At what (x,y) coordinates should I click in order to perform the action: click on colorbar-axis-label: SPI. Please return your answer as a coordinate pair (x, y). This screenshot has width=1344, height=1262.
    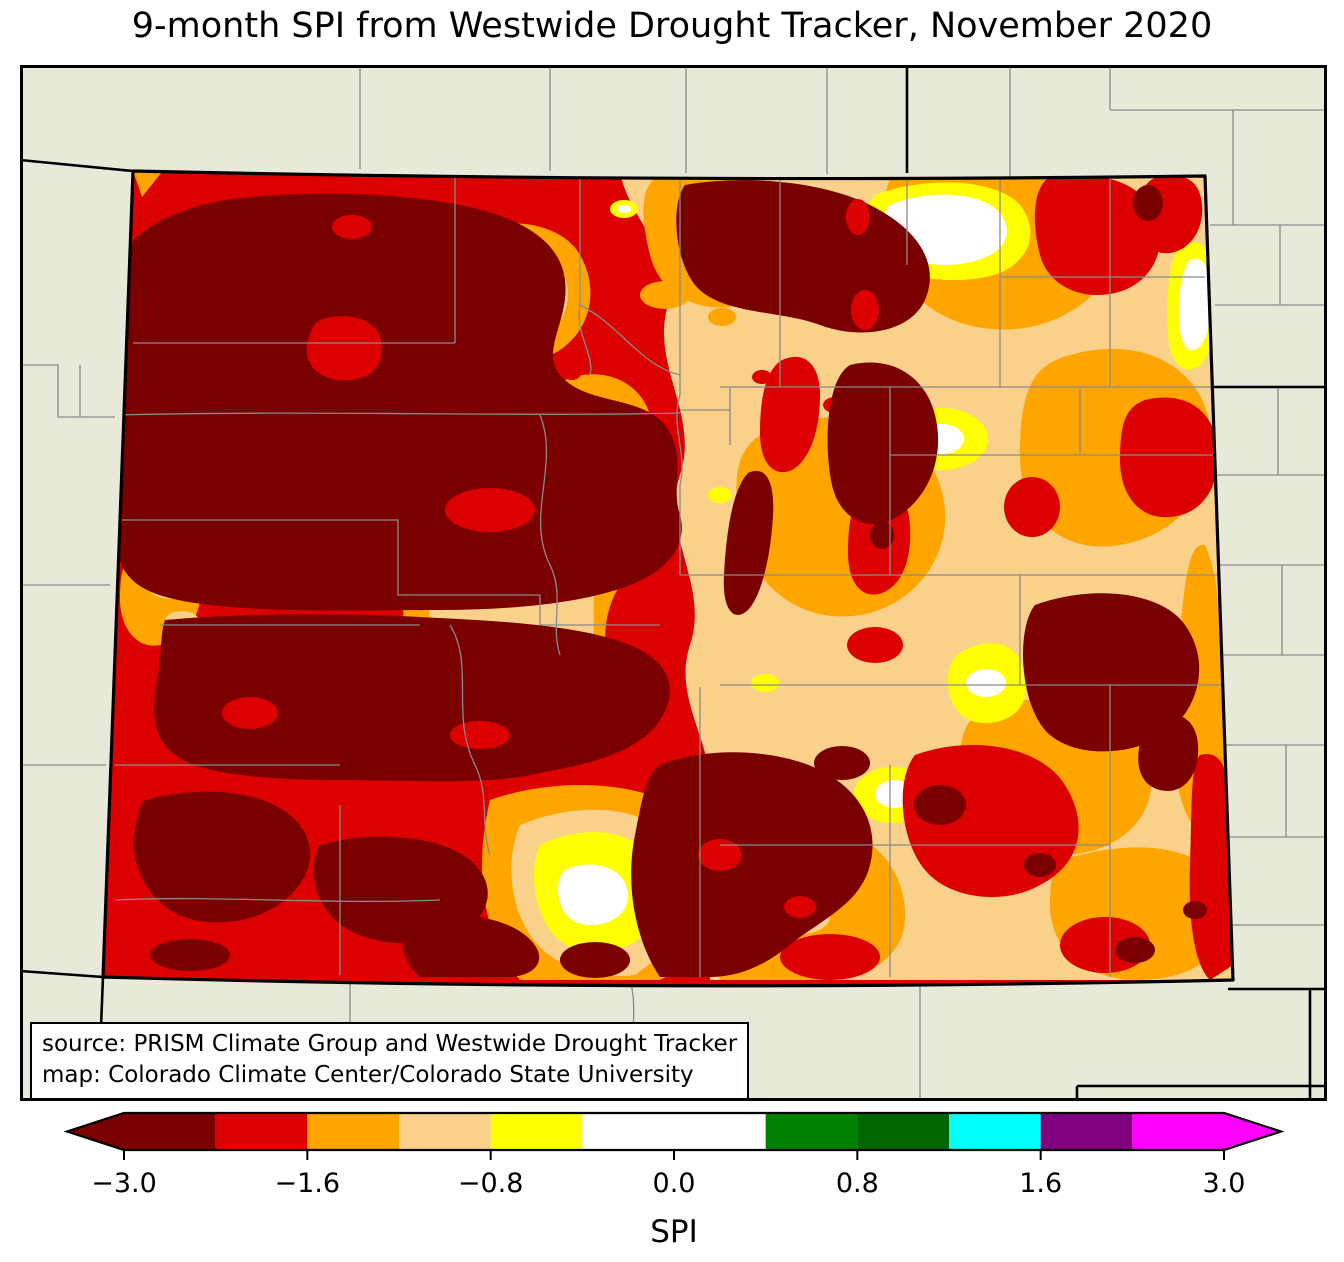
    Looking at the image, I should click on (674, 1232).